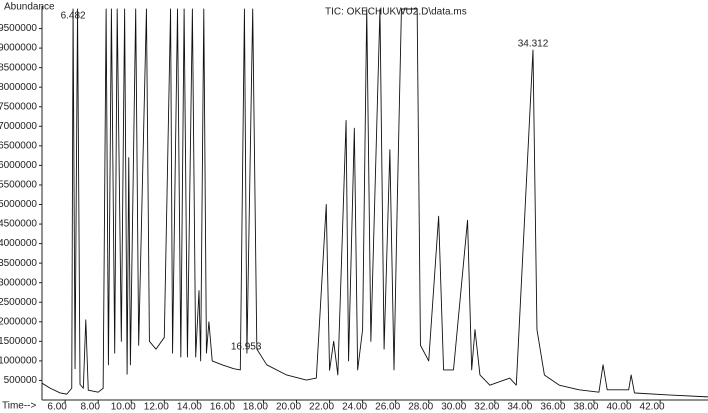 Image resolution: width=708 pixels, height=413 pixels. What do you see at coordinates (18, 204) in the screenshot?
I see `y-tick-label: 5000000` at bounding box center [18, 204].